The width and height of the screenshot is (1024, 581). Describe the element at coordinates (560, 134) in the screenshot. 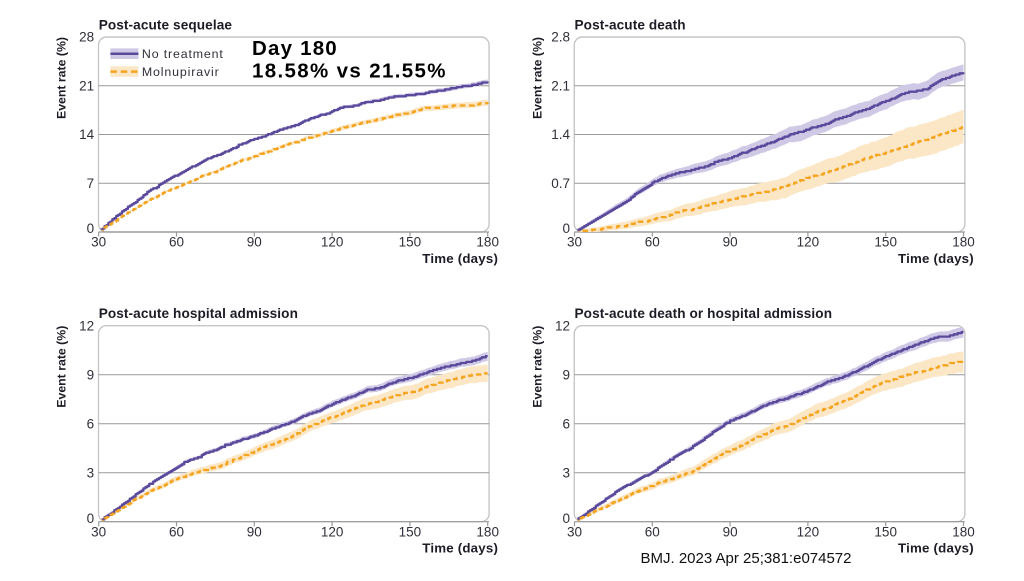

I see `svg-text: 1.4` at that location.